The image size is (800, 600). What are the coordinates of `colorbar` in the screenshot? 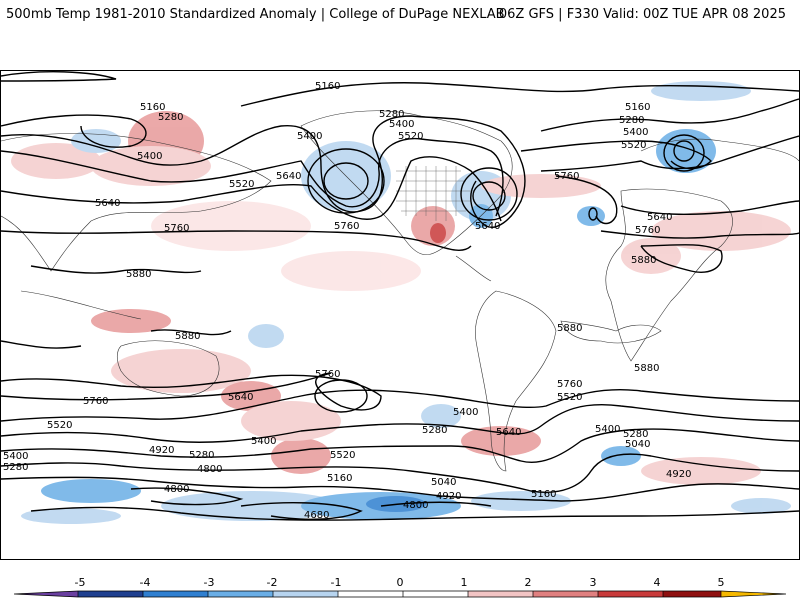 It's located at (400, 594).